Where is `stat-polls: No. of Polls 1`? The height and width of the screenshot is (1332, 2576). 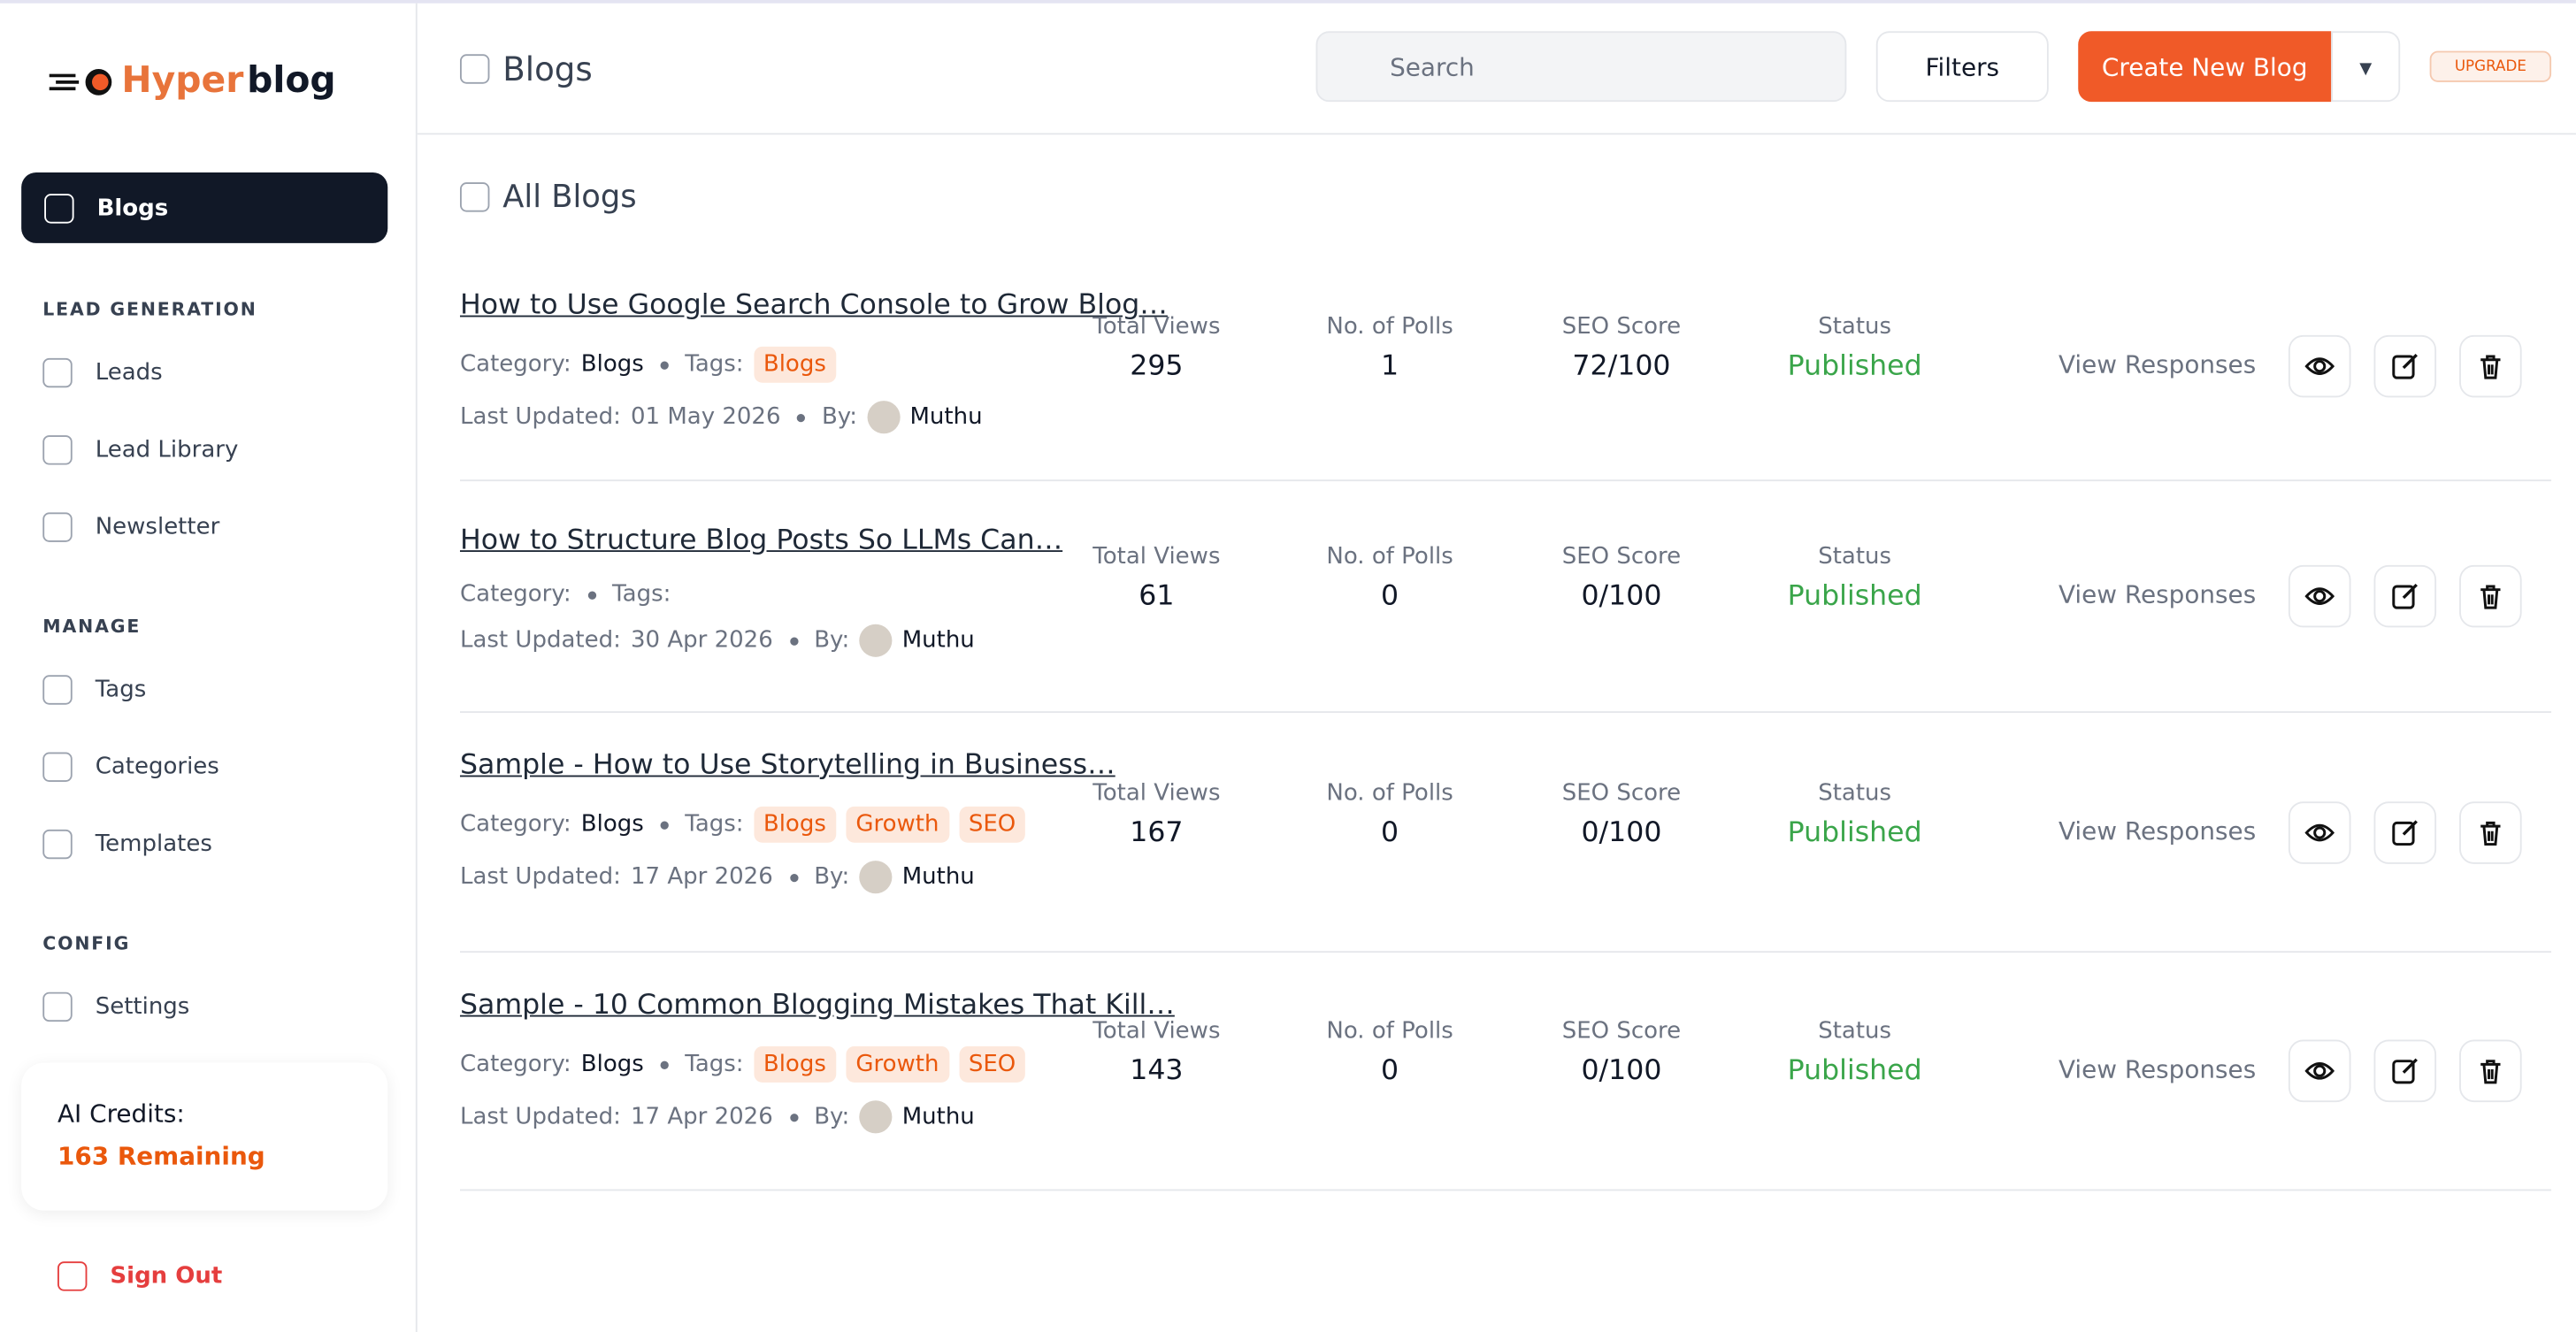 stat-polls: No. of Polls 1 is located at coordinates (1390, 348).